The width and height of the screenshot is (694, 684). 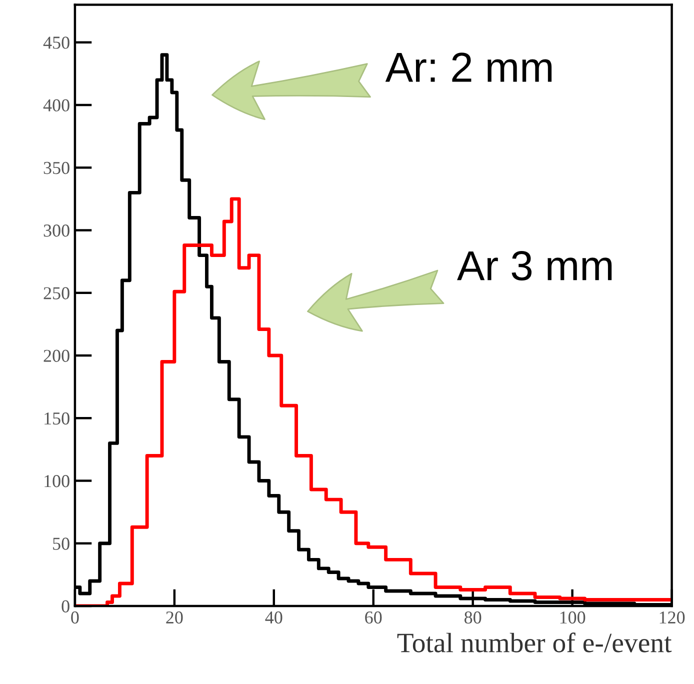 I want to click on x-tick-label: 60, so click(x=373, y=617).